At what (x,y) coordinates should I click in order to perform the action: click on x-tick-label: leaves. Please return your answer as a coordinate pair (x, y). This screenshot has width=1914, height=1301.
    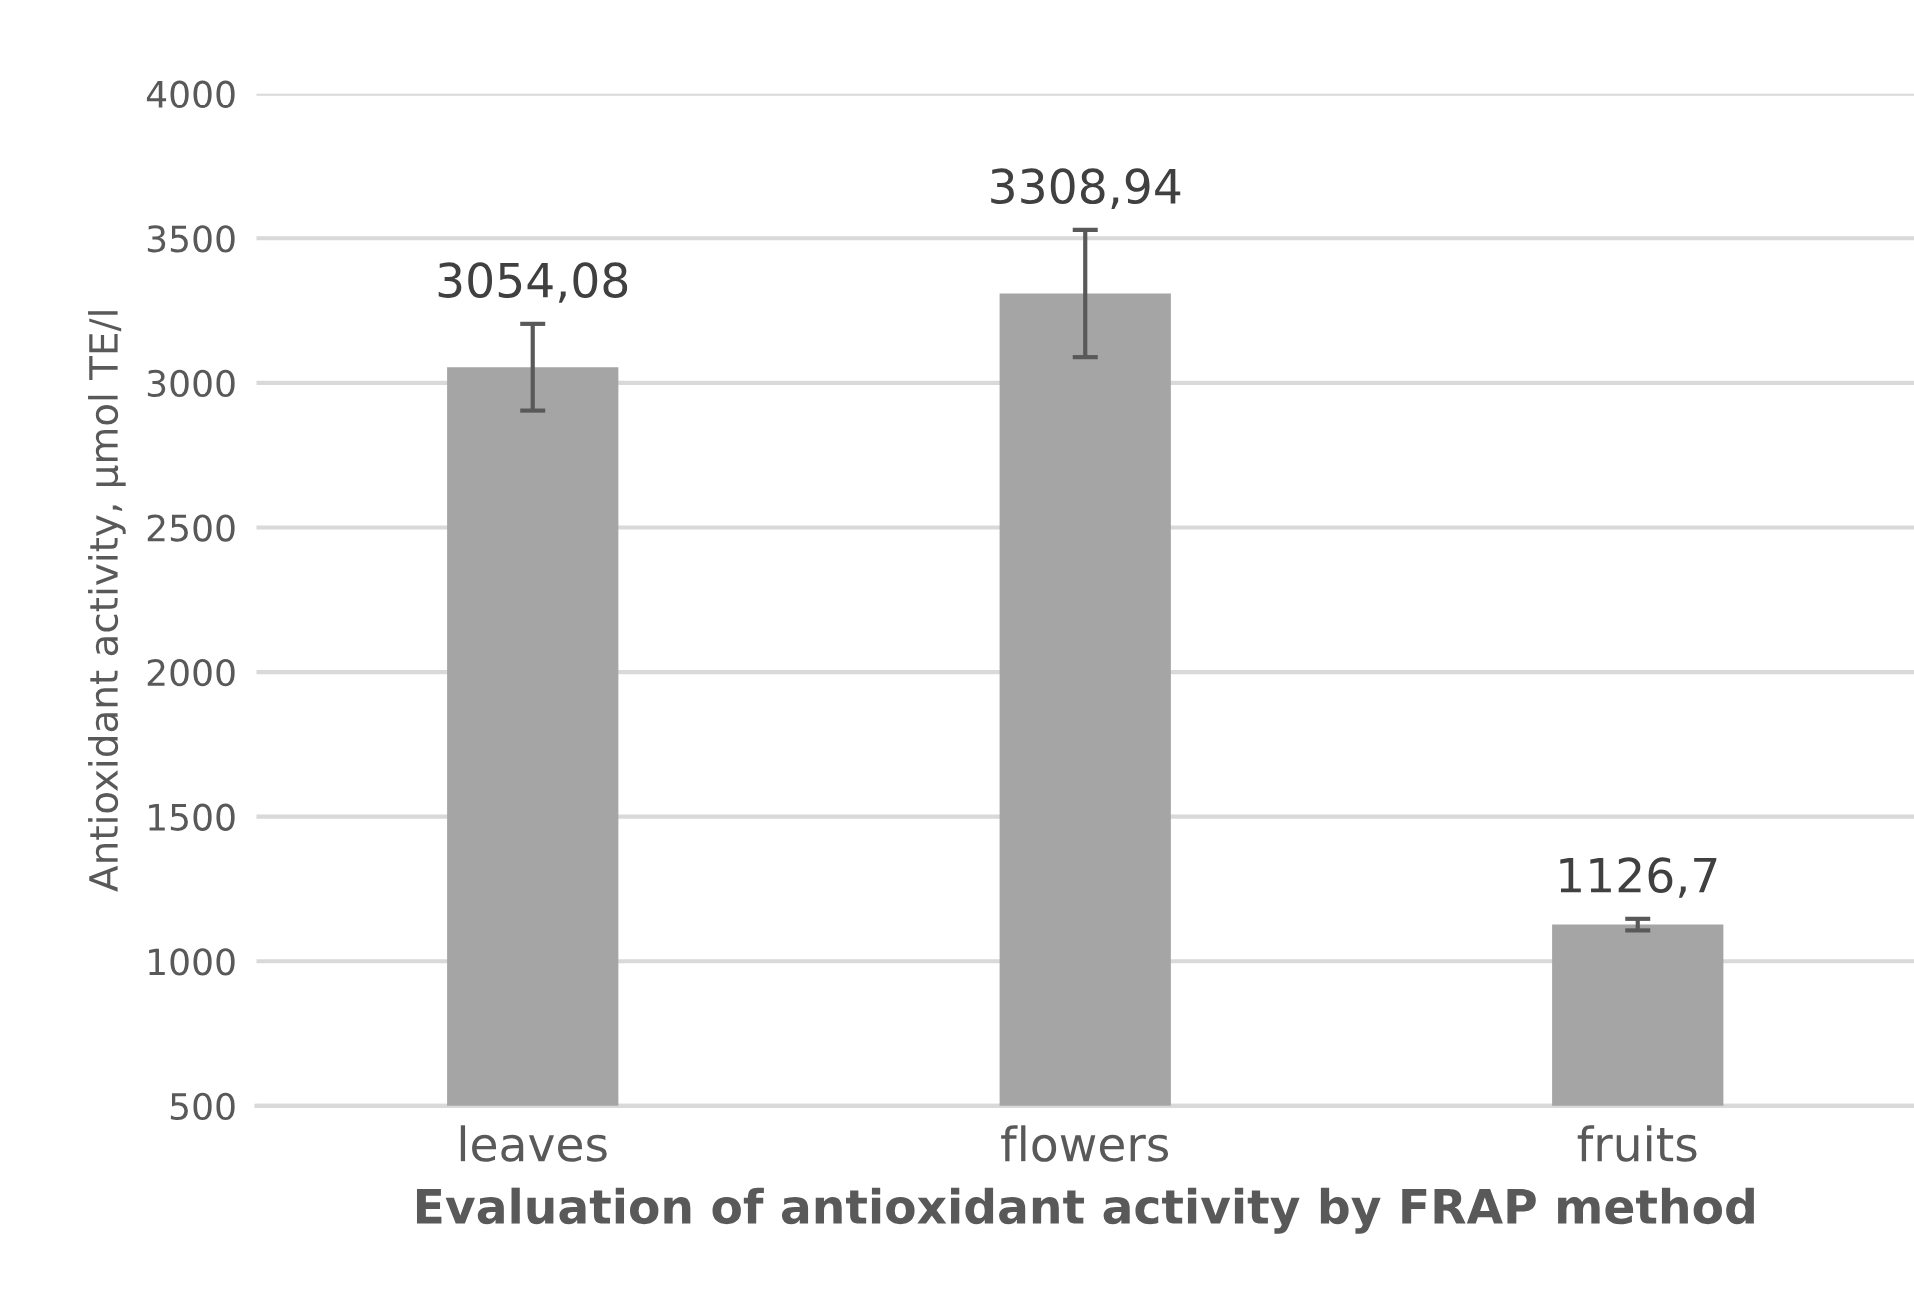
    Looking at the image, I should click on (533, 1143).